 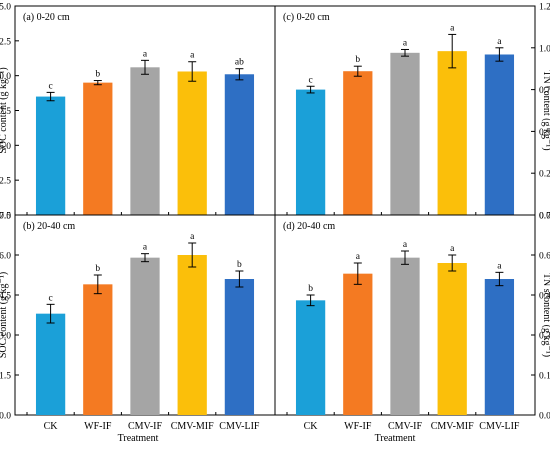 I want to click on x-axis-title-right: Treatment, so click(x=395, y=438).